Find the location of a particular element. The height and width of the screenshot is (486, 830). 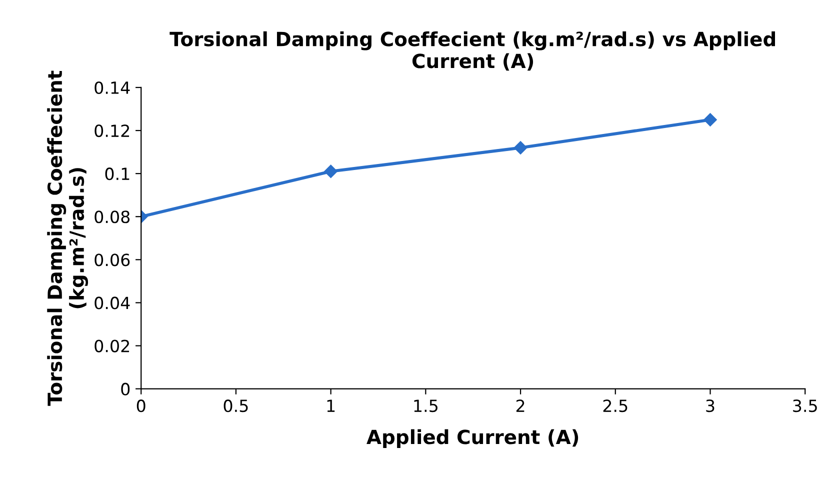

y-tick-label: 0.14 is located at coordinates (112, 87).